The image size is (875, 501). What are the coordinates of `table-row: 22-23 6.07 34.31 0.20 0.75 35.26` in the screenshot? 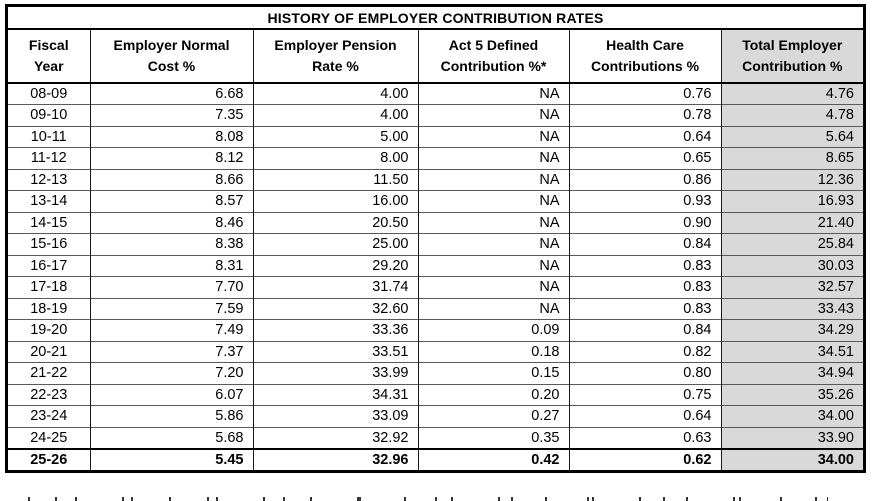 It's located at (435, 394).